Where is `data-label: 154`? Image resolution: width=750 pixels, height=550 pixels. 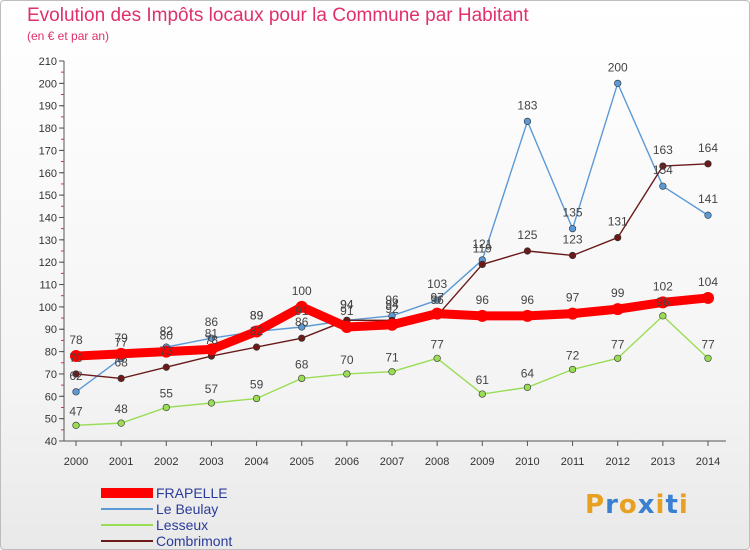
data-label: 154 is located at coordinates (663, 170).